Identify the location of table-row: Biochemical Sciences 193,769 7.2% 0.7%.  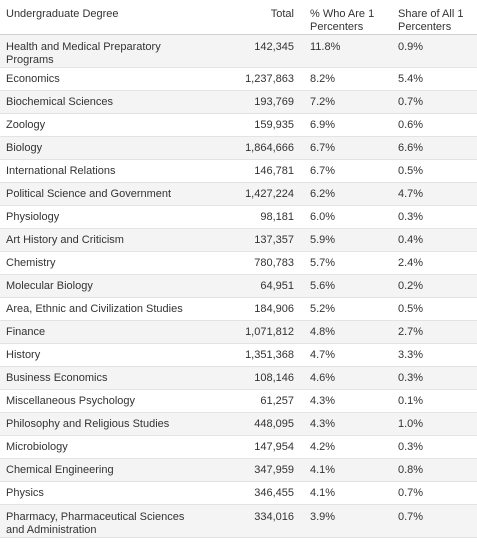
(238, 102).